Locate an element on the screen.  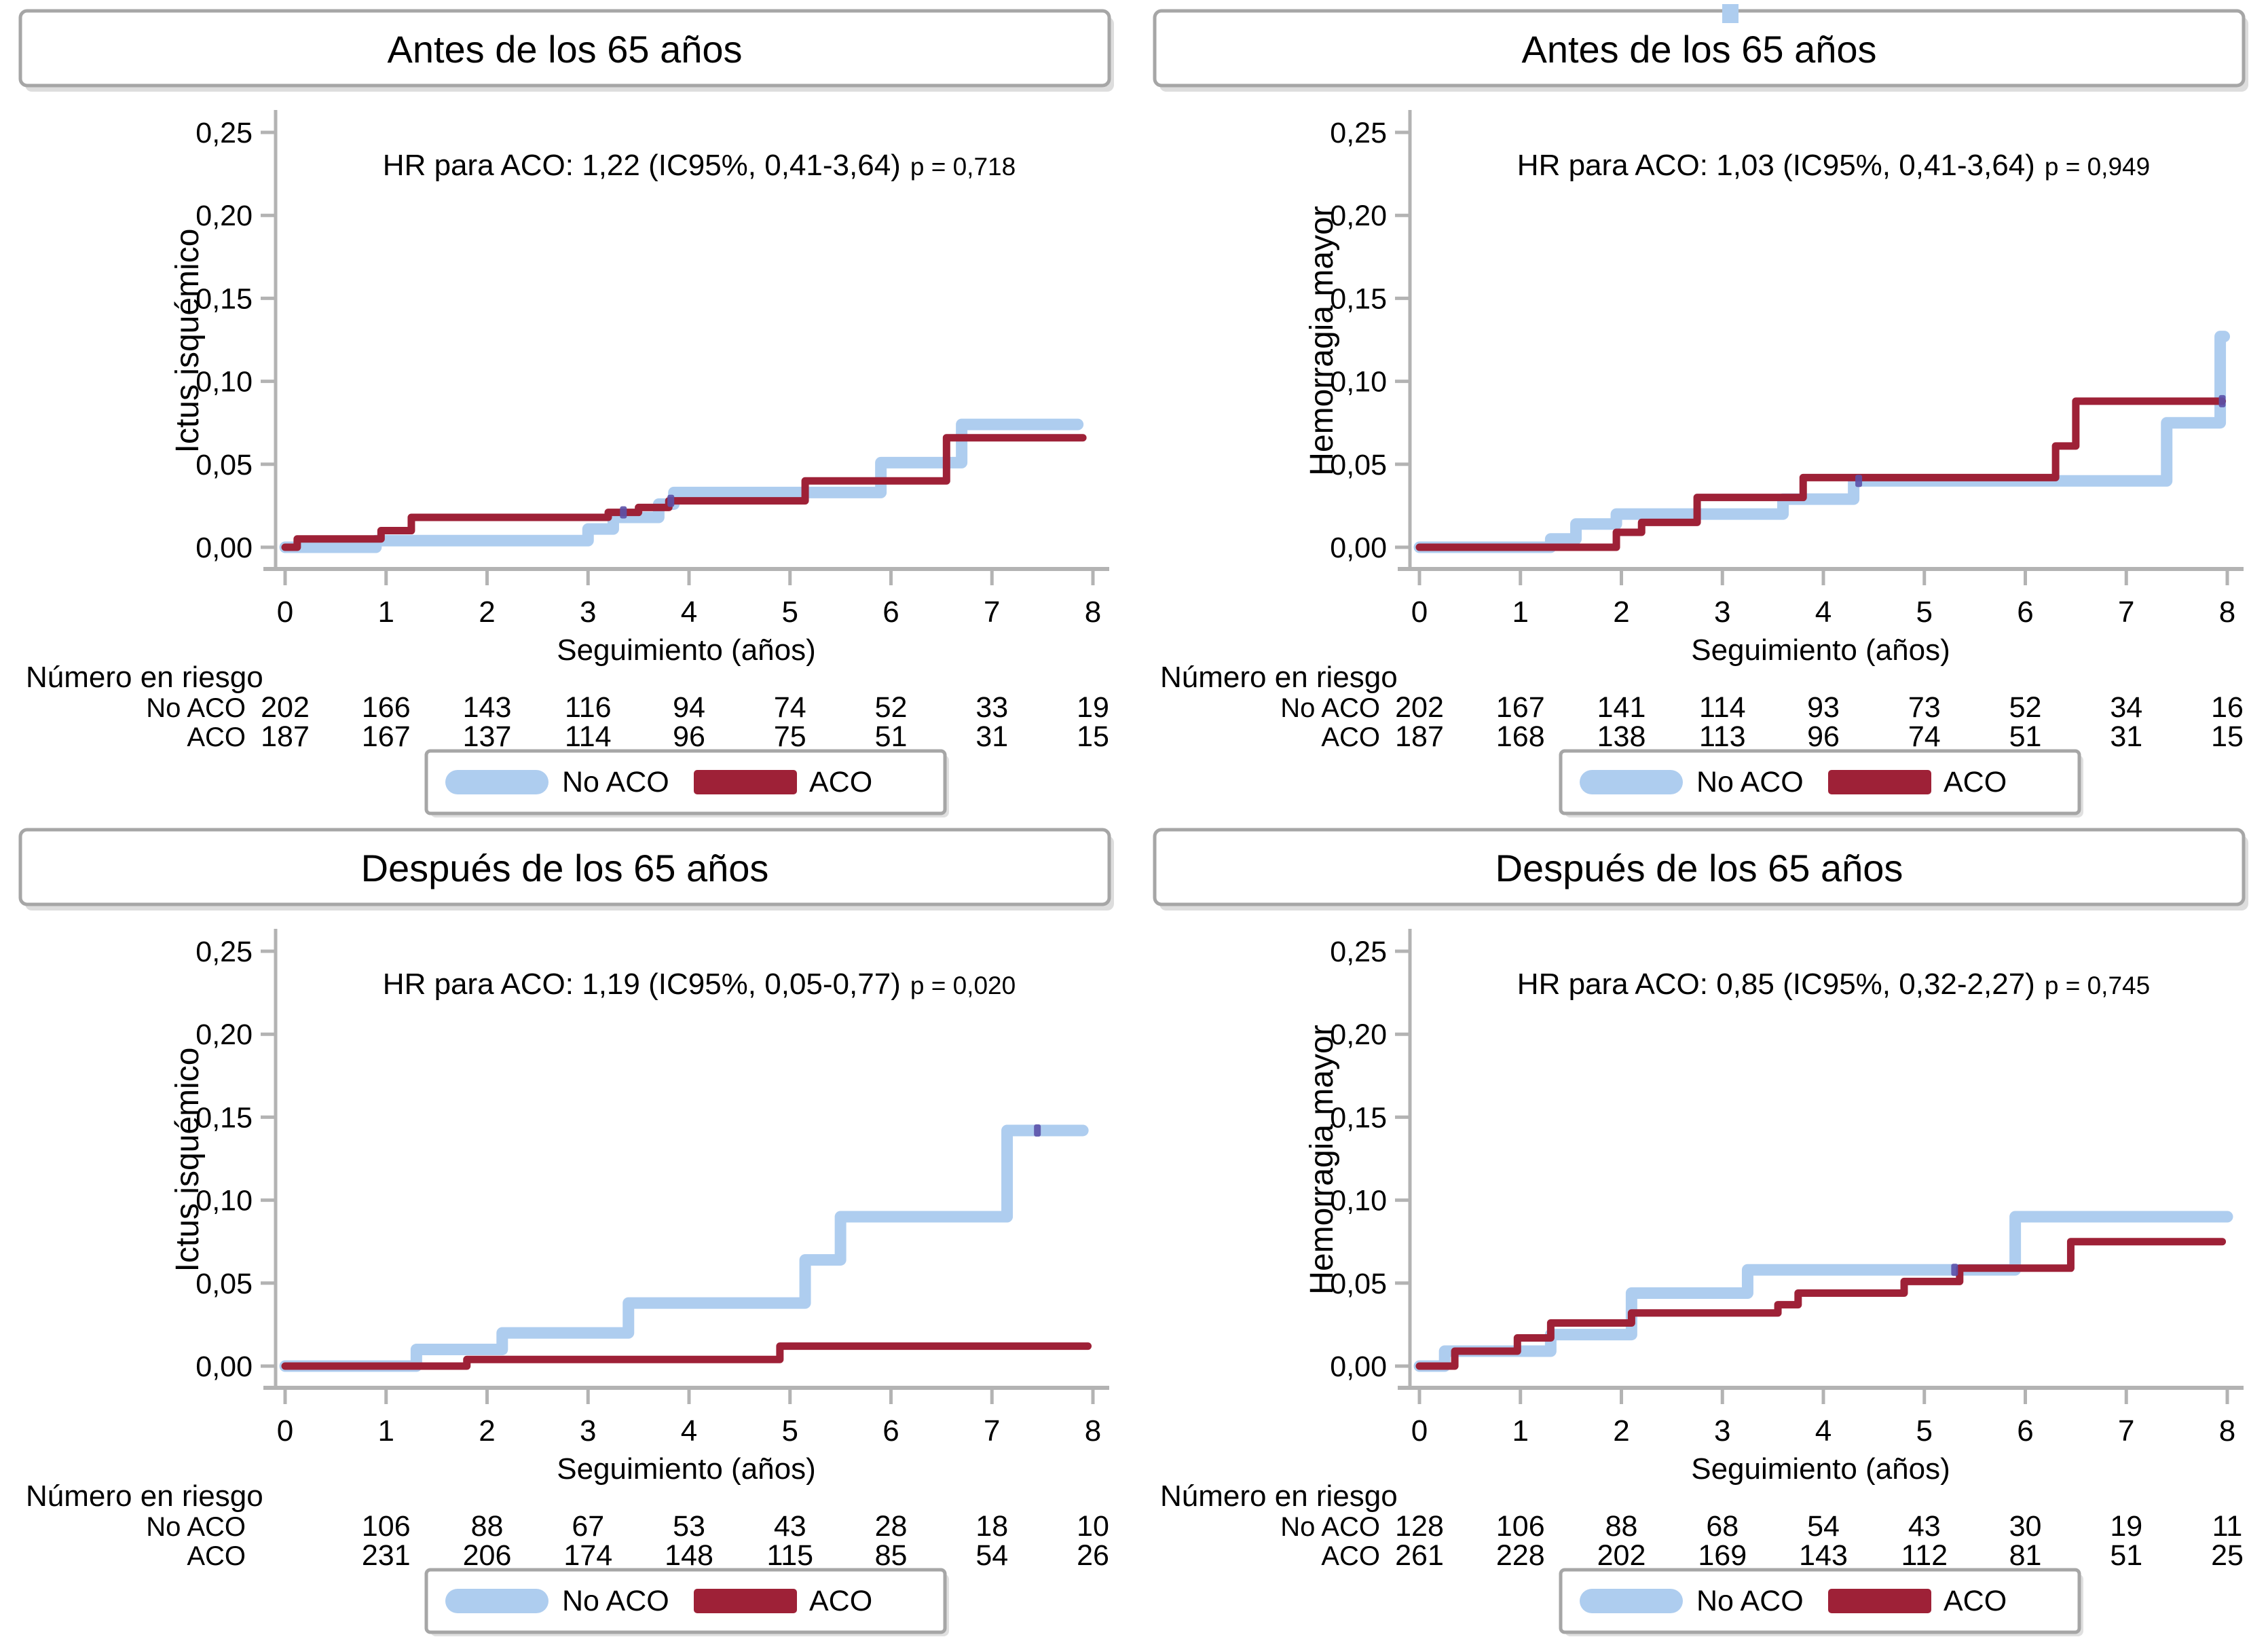
risk-value: 115 is located at coordinates (790, 1555).